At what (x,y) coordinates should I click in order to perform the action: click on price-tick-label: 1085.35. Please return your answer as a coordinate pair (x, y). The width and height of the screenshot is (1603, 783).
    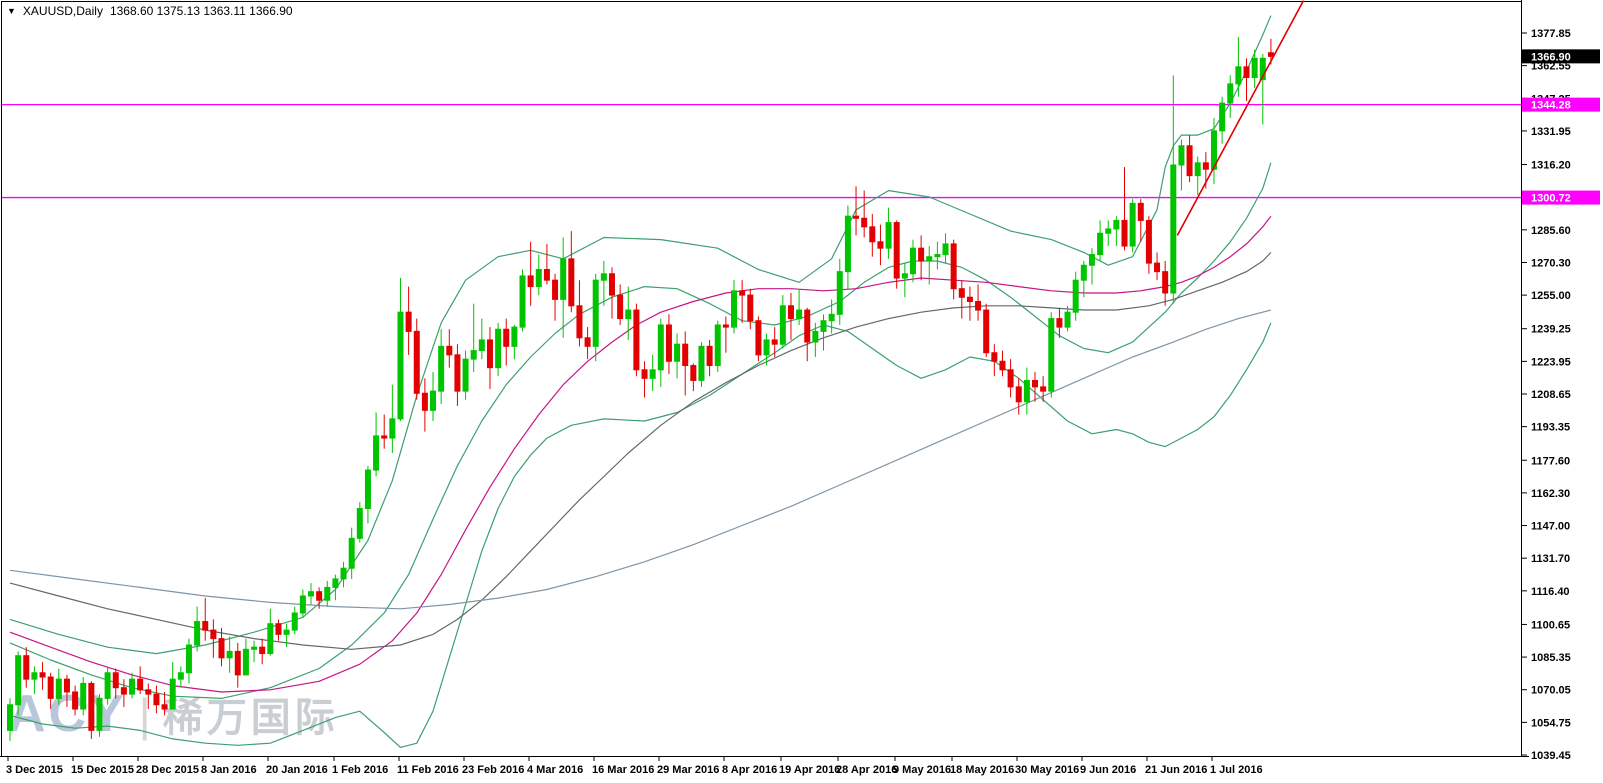
    Looking at the image, I should click on (1551, 658).